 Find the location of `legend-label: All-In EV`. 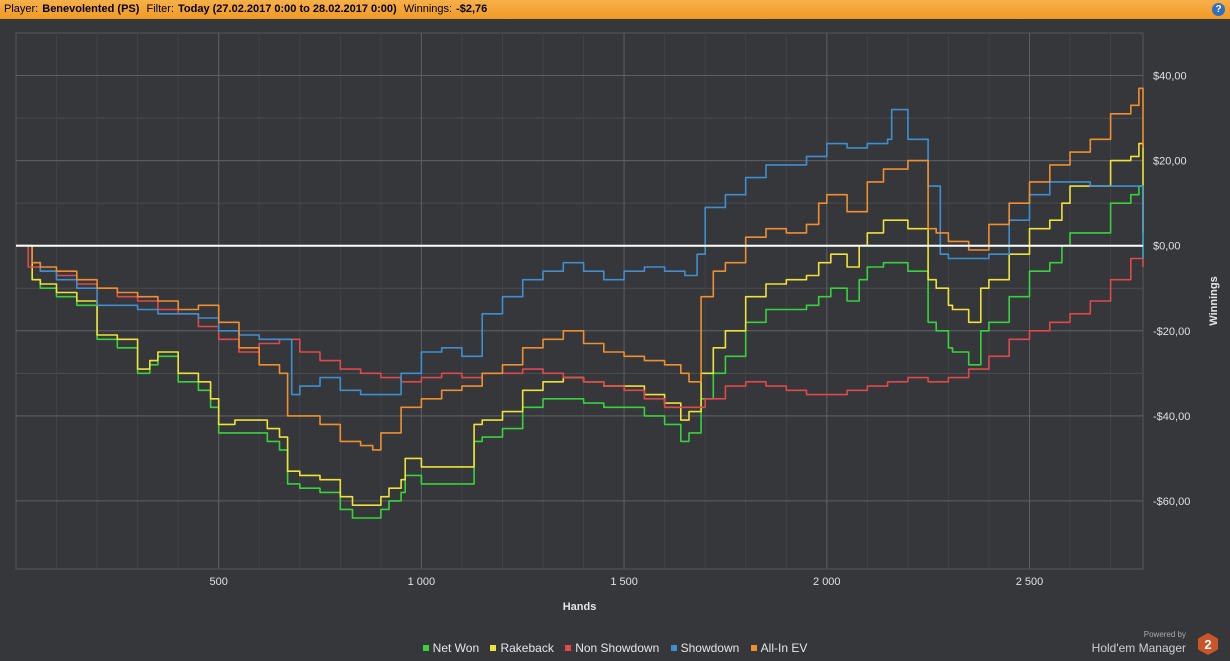

legend-label: All-In EV is located at coordinates (784, 648).